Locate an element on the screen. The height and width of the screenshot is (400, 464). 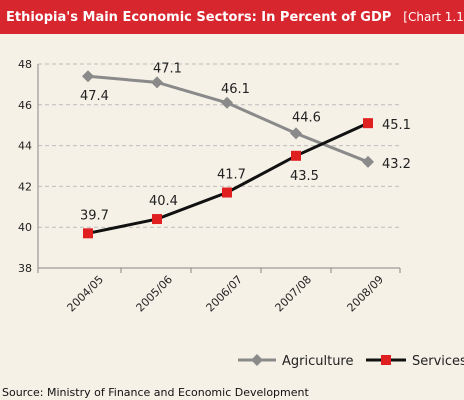
y-tick-label: 40 is located at coordinates (25, 227).